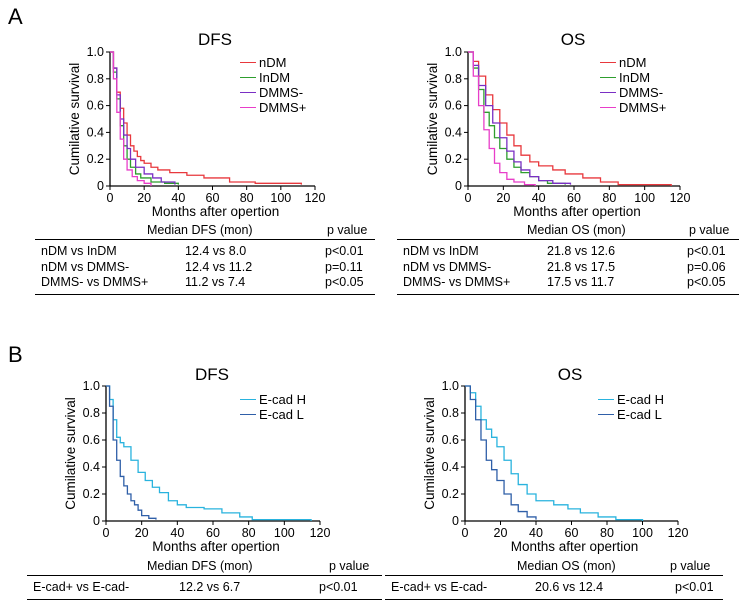  I want to click on series-line-e-cad-l, so click(131, 452).